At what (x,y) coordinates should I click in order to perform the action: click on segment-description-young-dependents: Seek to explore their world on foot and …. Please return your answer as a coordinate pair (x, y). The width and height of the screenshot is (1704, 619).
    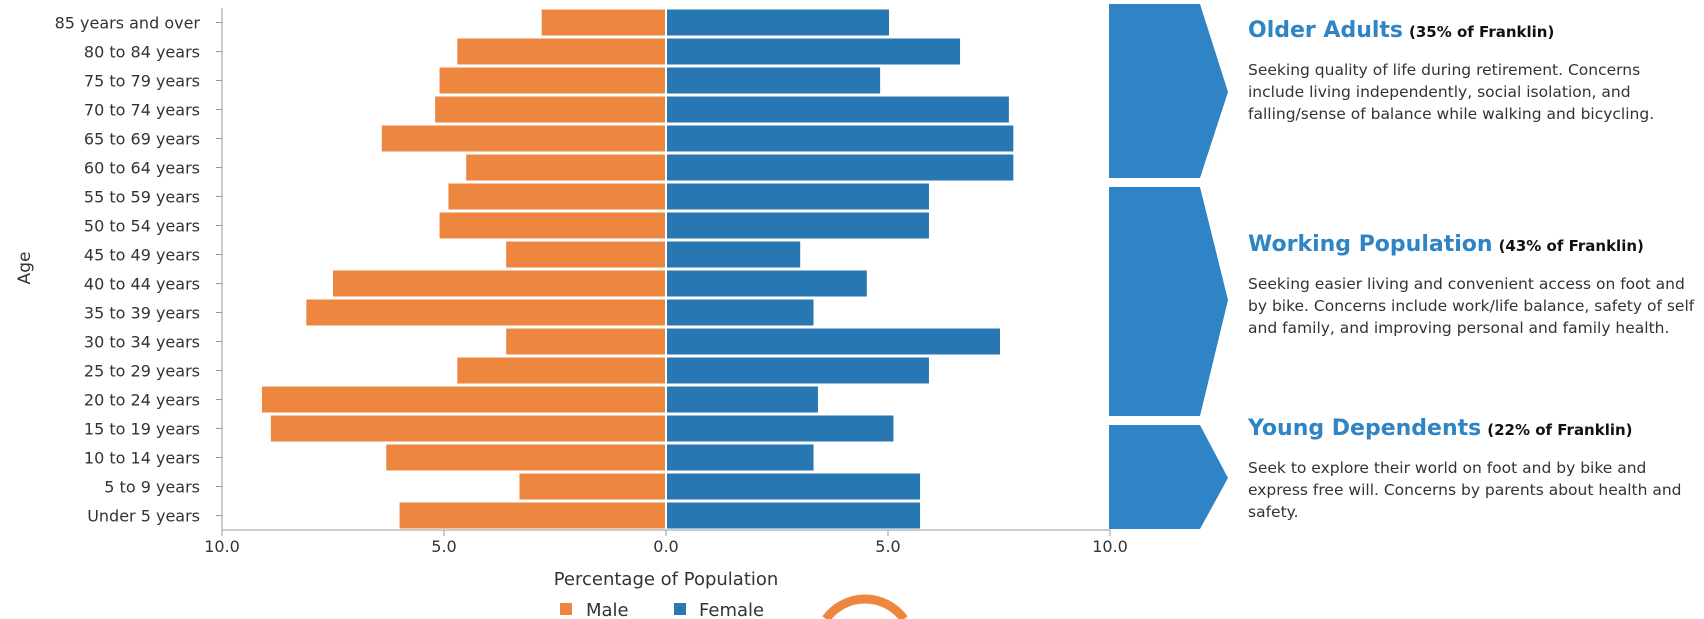
    Looking at the image, I should click on (1465, 490).